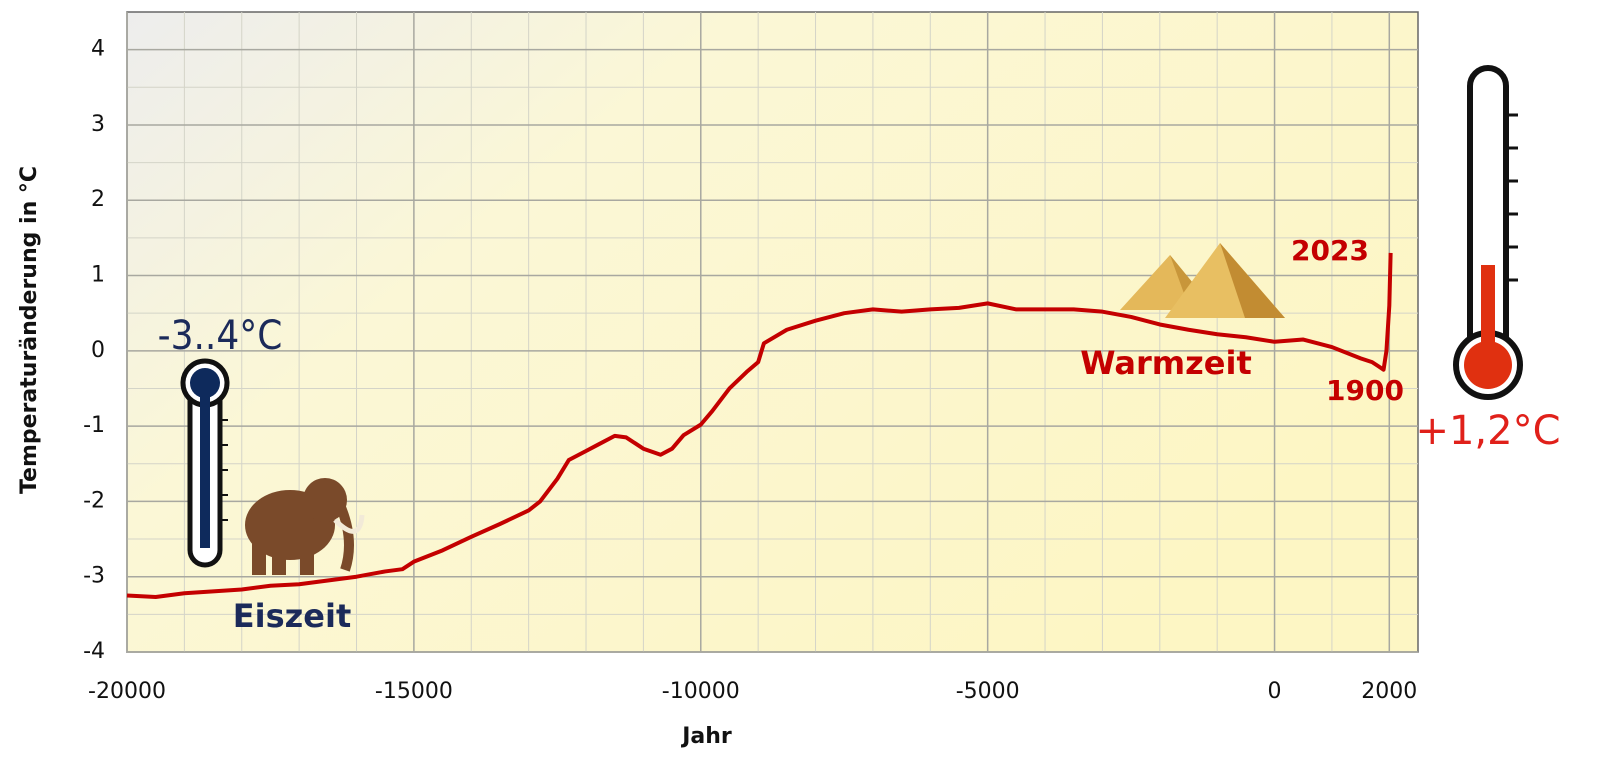  Describe the element at coordinates (94, 500) in the screenshot. I see `y-tick-label: -2` at that location.